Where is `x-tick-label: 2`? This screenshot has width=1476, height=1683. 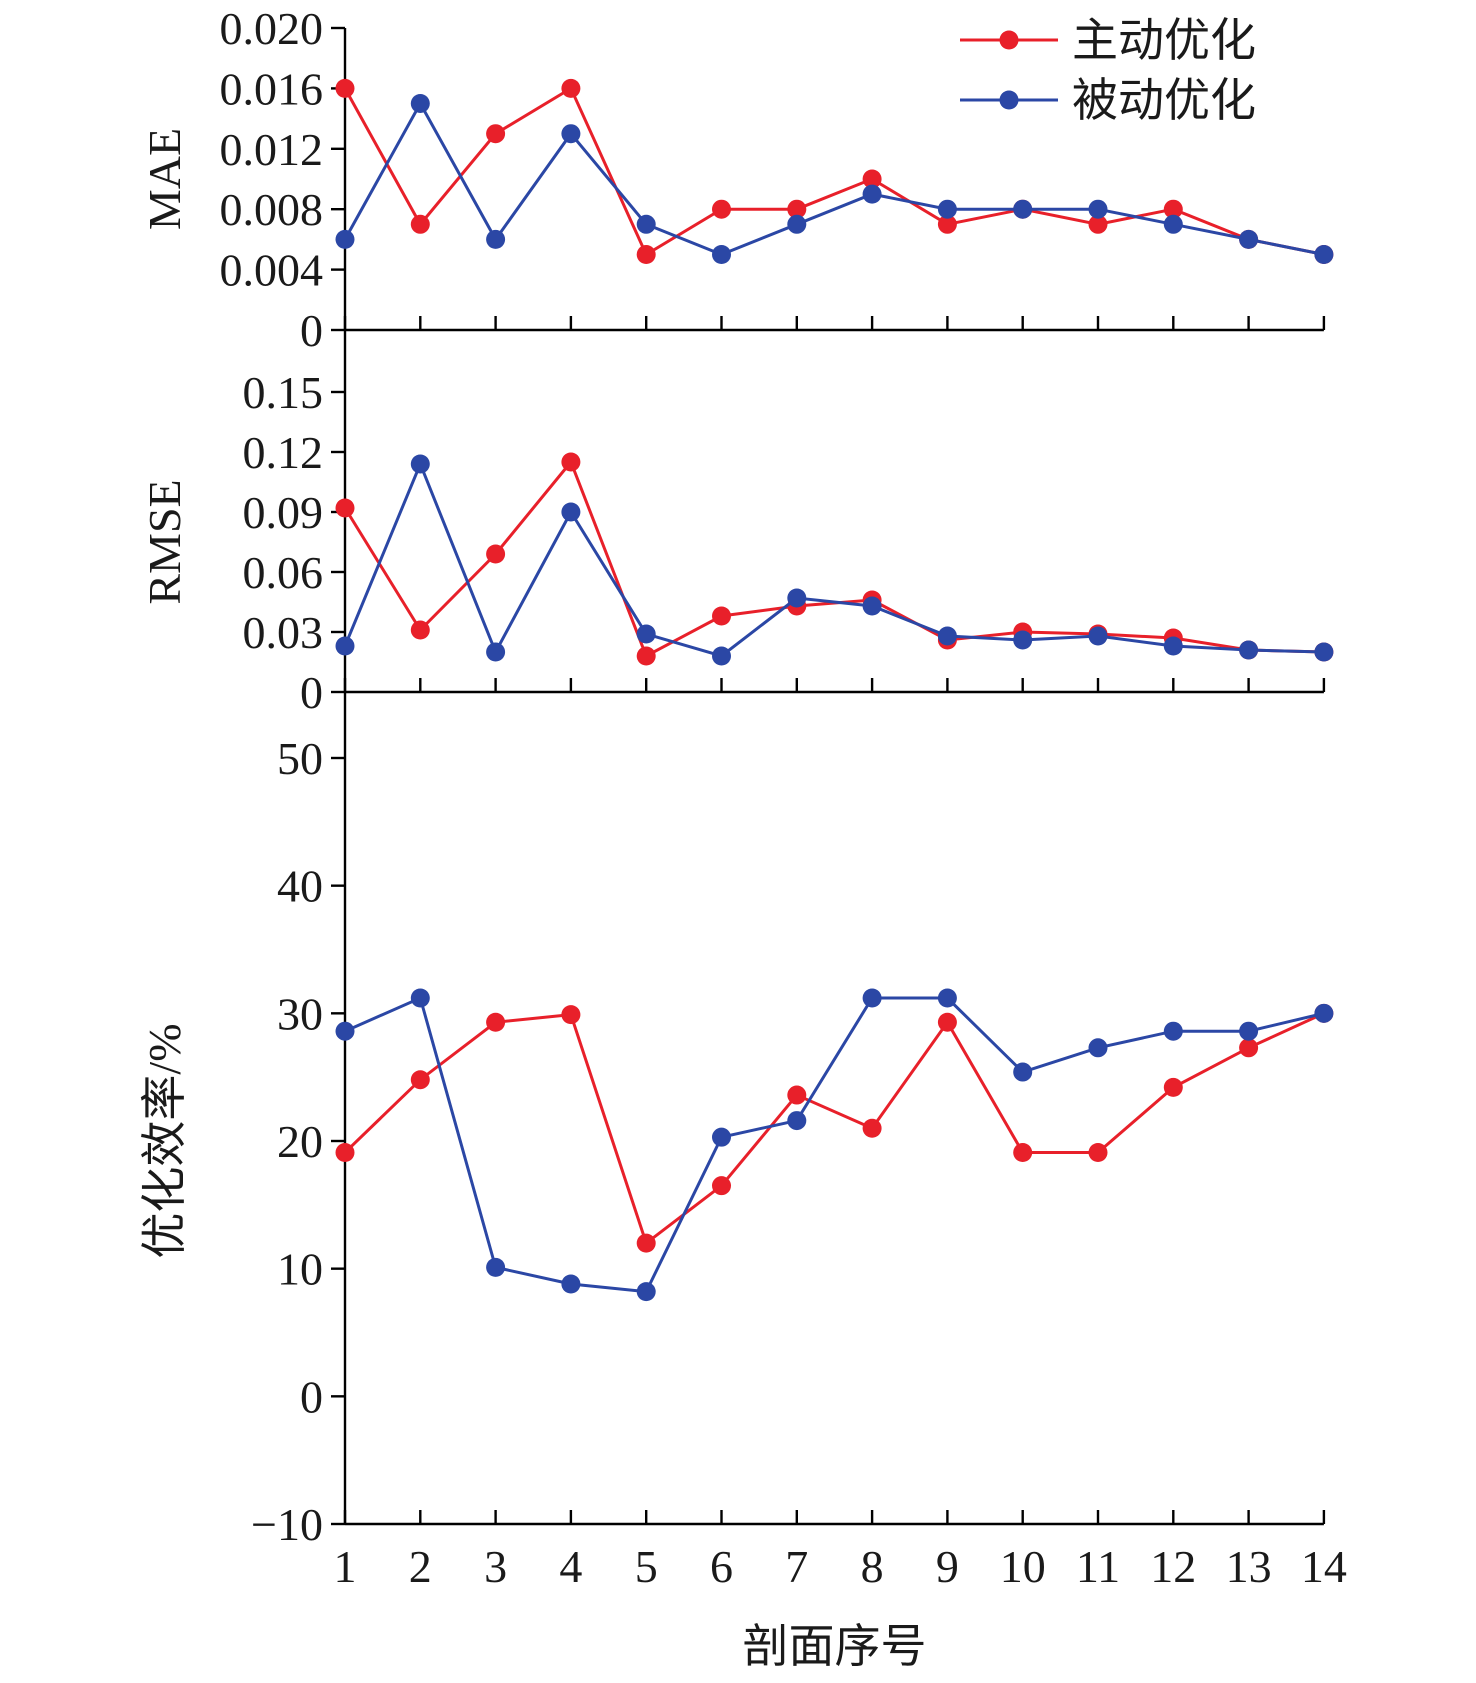 x-tick-label: 2 is located at coordinates (420, 1566).